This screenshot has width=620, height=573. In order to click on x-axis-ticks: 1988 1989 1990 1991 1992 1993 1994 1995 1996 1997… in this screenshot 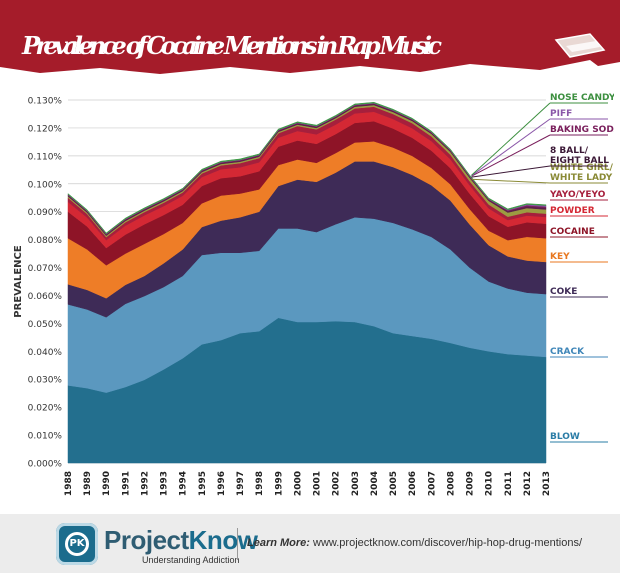, I will do `click(308, 483)`.